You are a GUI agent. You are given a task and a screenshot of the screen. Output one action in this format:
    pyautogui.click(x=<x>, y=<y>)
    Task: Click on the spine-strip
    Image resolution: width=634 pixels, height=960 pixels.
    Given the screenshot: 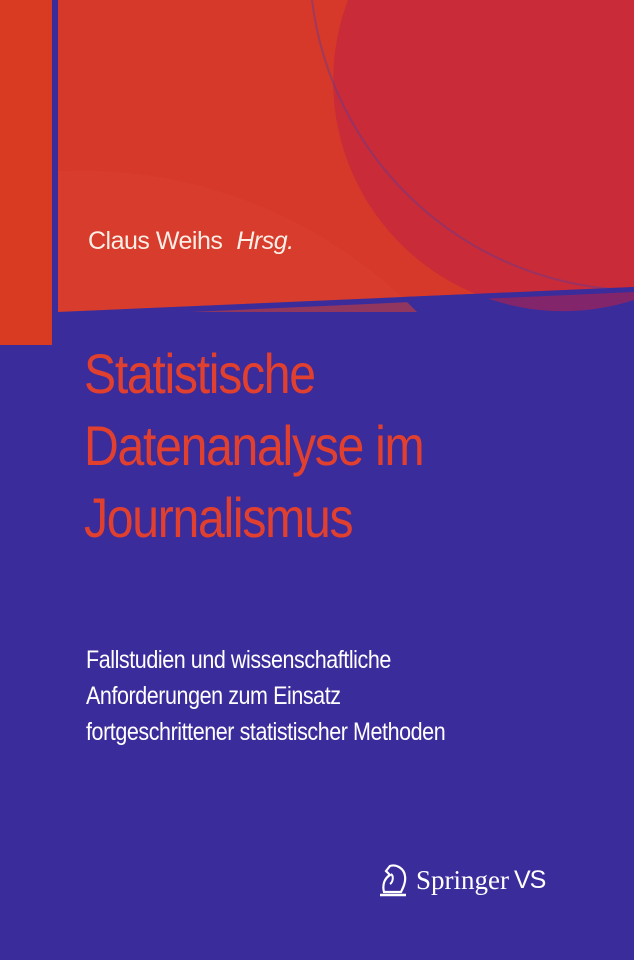 What is the action you would take?
    pyautogui.click(x=26, y=172)
    